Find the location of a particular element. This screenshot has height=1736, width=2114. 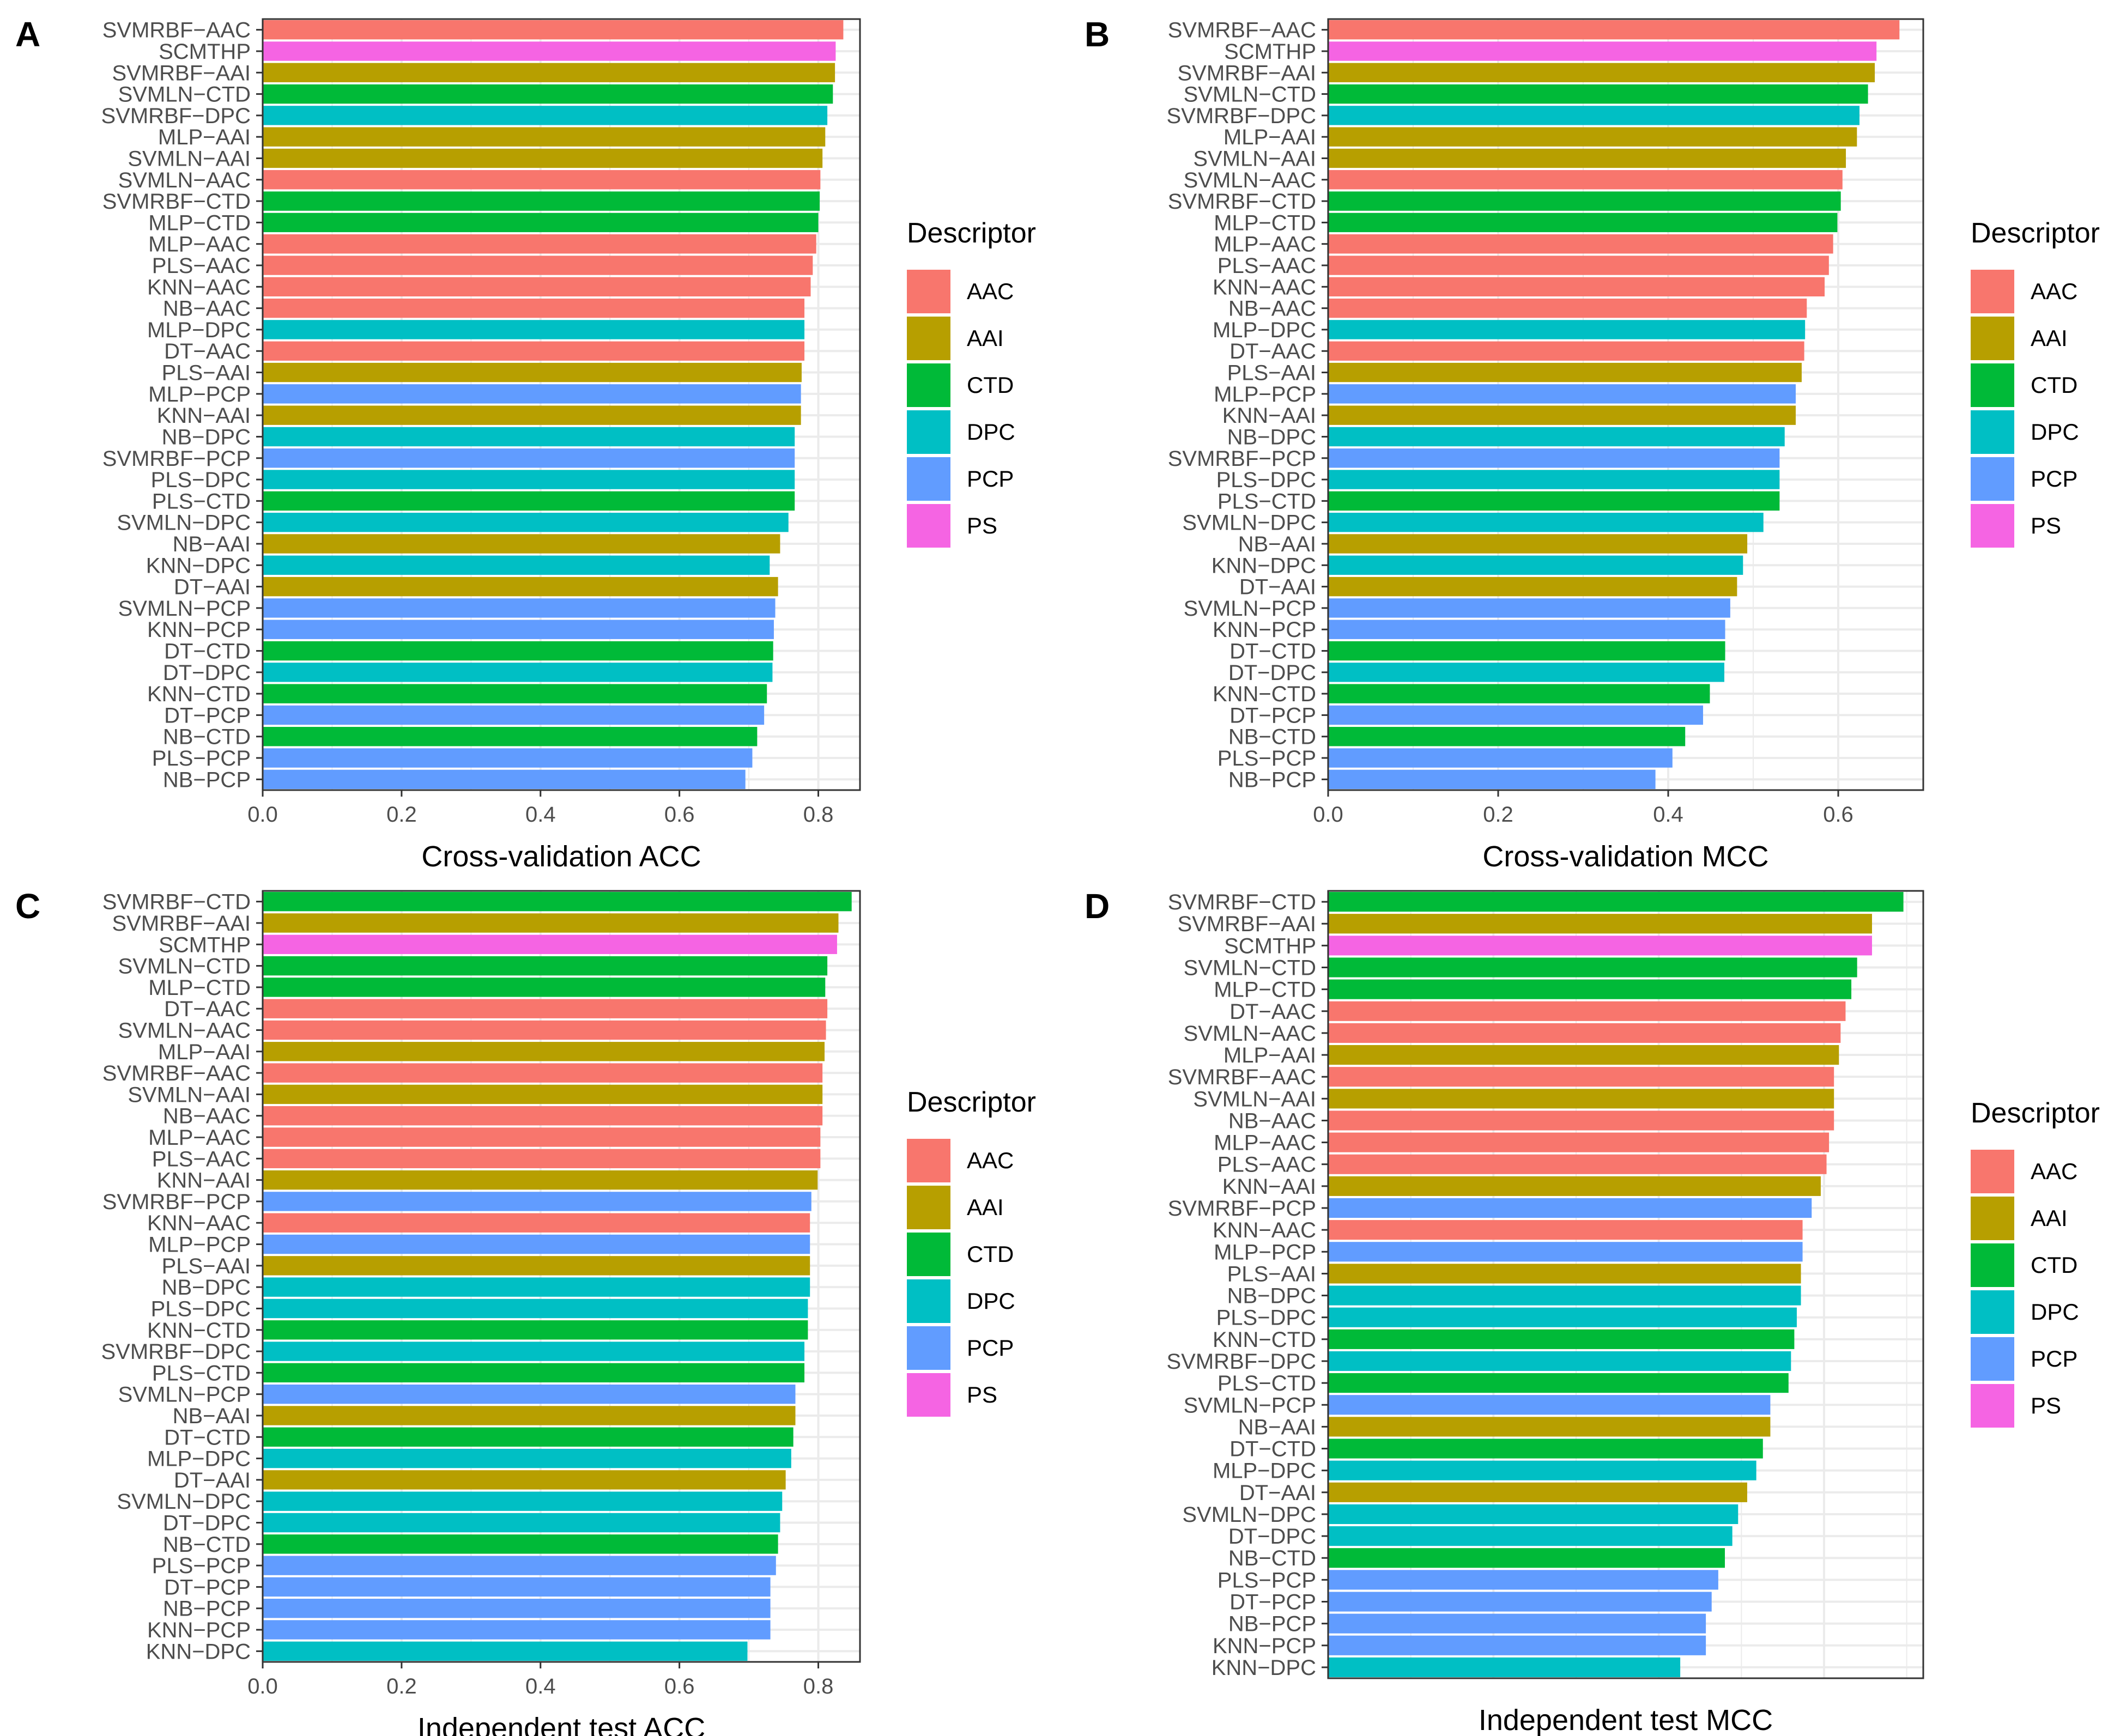

bar-svmrbf-ctd is located at coordinates (1584, 201).